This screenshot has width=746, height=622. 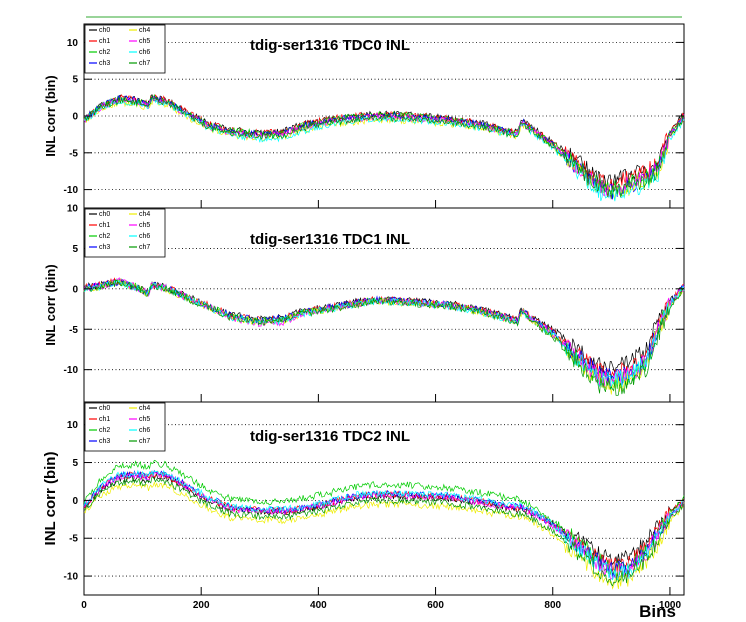 What do you see at coordinates (201, 605) in the screenshot?
I see `x-tick-label: 200` at bounding box center [201, 605].